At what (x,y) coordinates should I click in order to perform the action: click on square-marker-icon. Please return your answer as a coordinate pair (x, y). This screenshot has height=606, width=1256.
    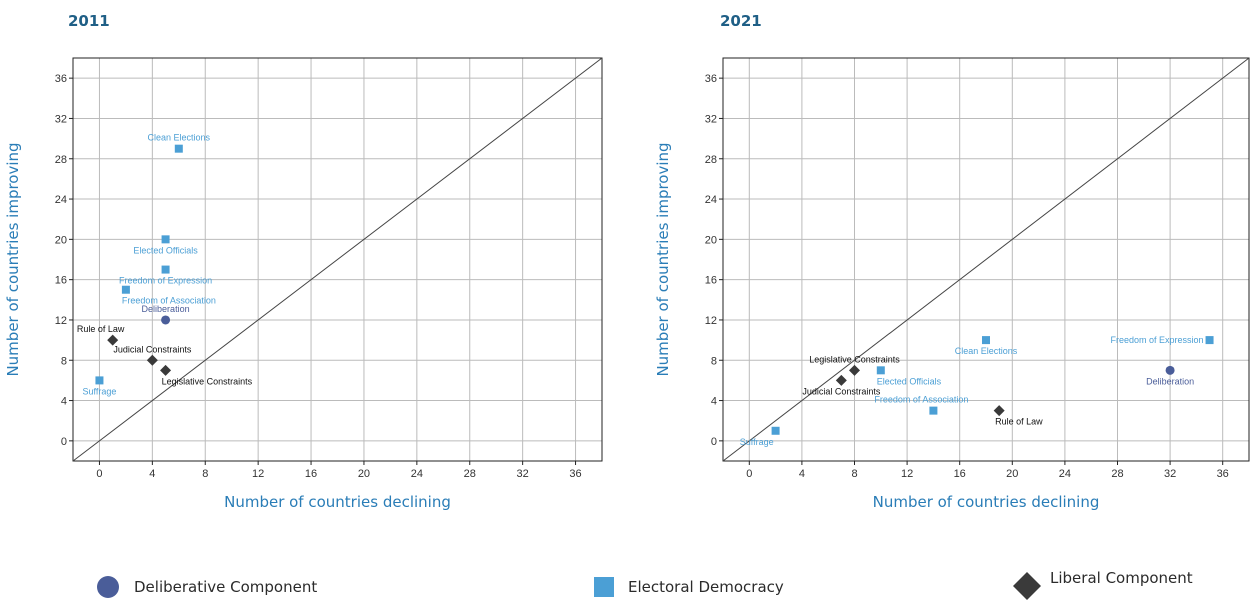
    Looking at the image, I should click on (604, 587).